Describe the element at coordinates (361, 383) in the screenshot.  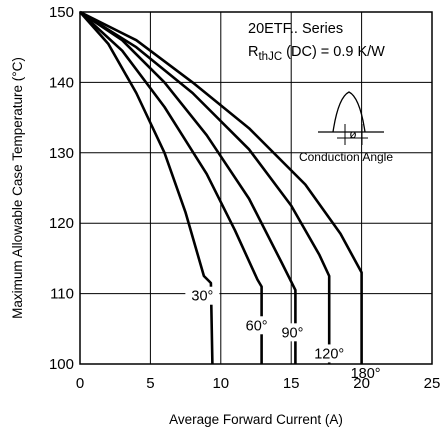
I see `x-tick-label: 20` at that location.